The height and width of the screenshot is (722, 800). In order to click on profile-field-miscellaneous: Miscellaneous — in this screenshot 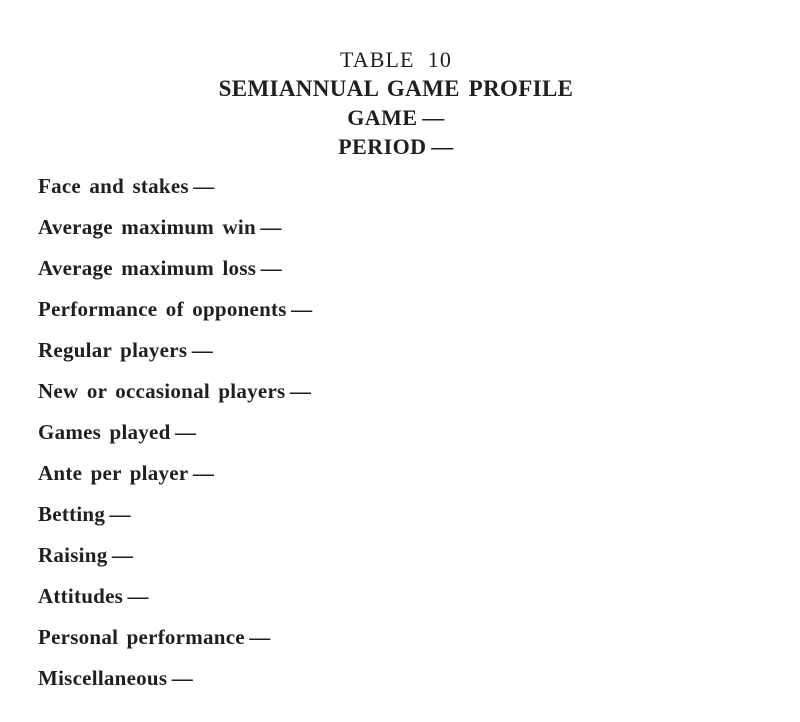, I will do `click(115, 678)`.